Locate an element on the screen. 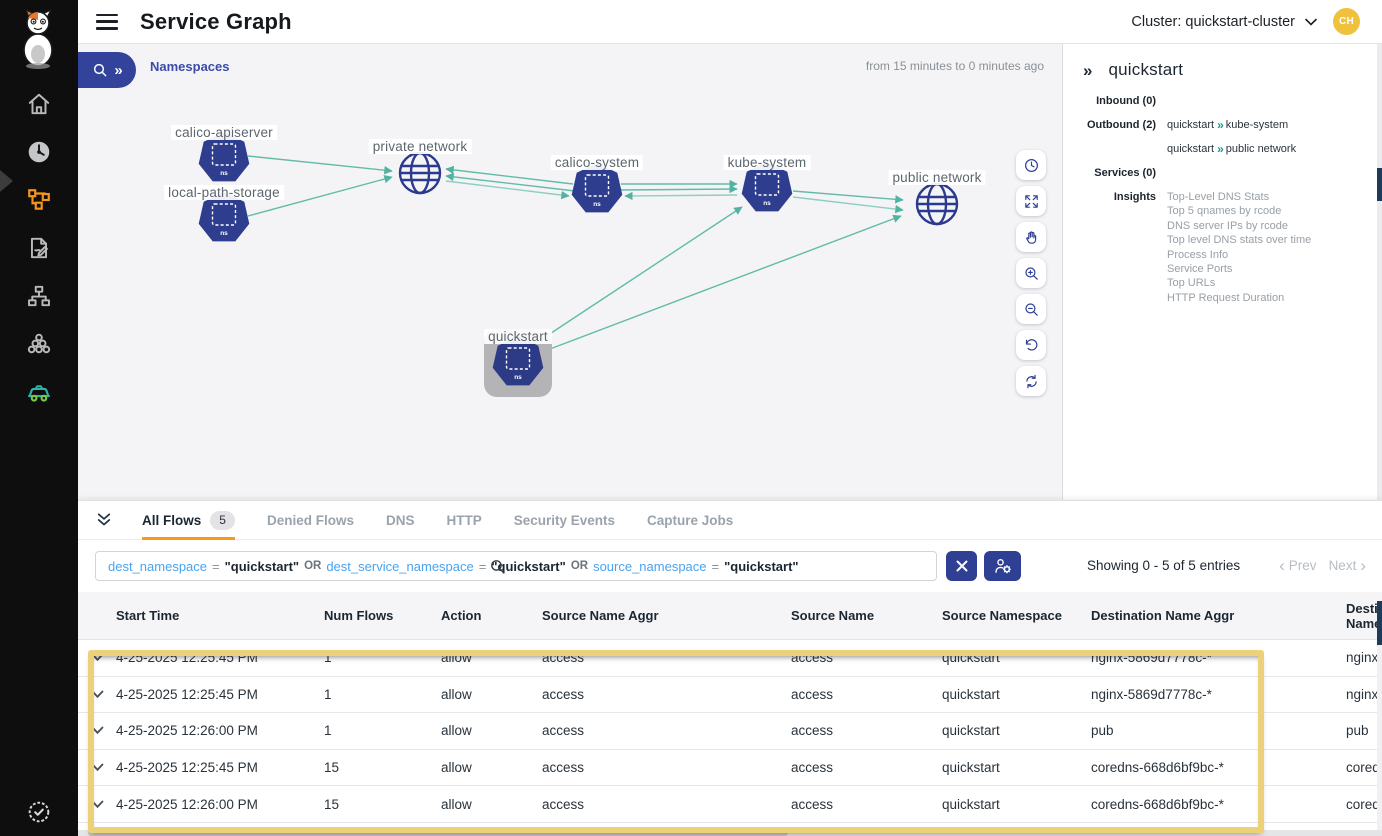 Image resolution: width=1382 pixels, height=836 pixels. insight-link: DNS server IPs by rcode is located at coordinates (1228, 225).